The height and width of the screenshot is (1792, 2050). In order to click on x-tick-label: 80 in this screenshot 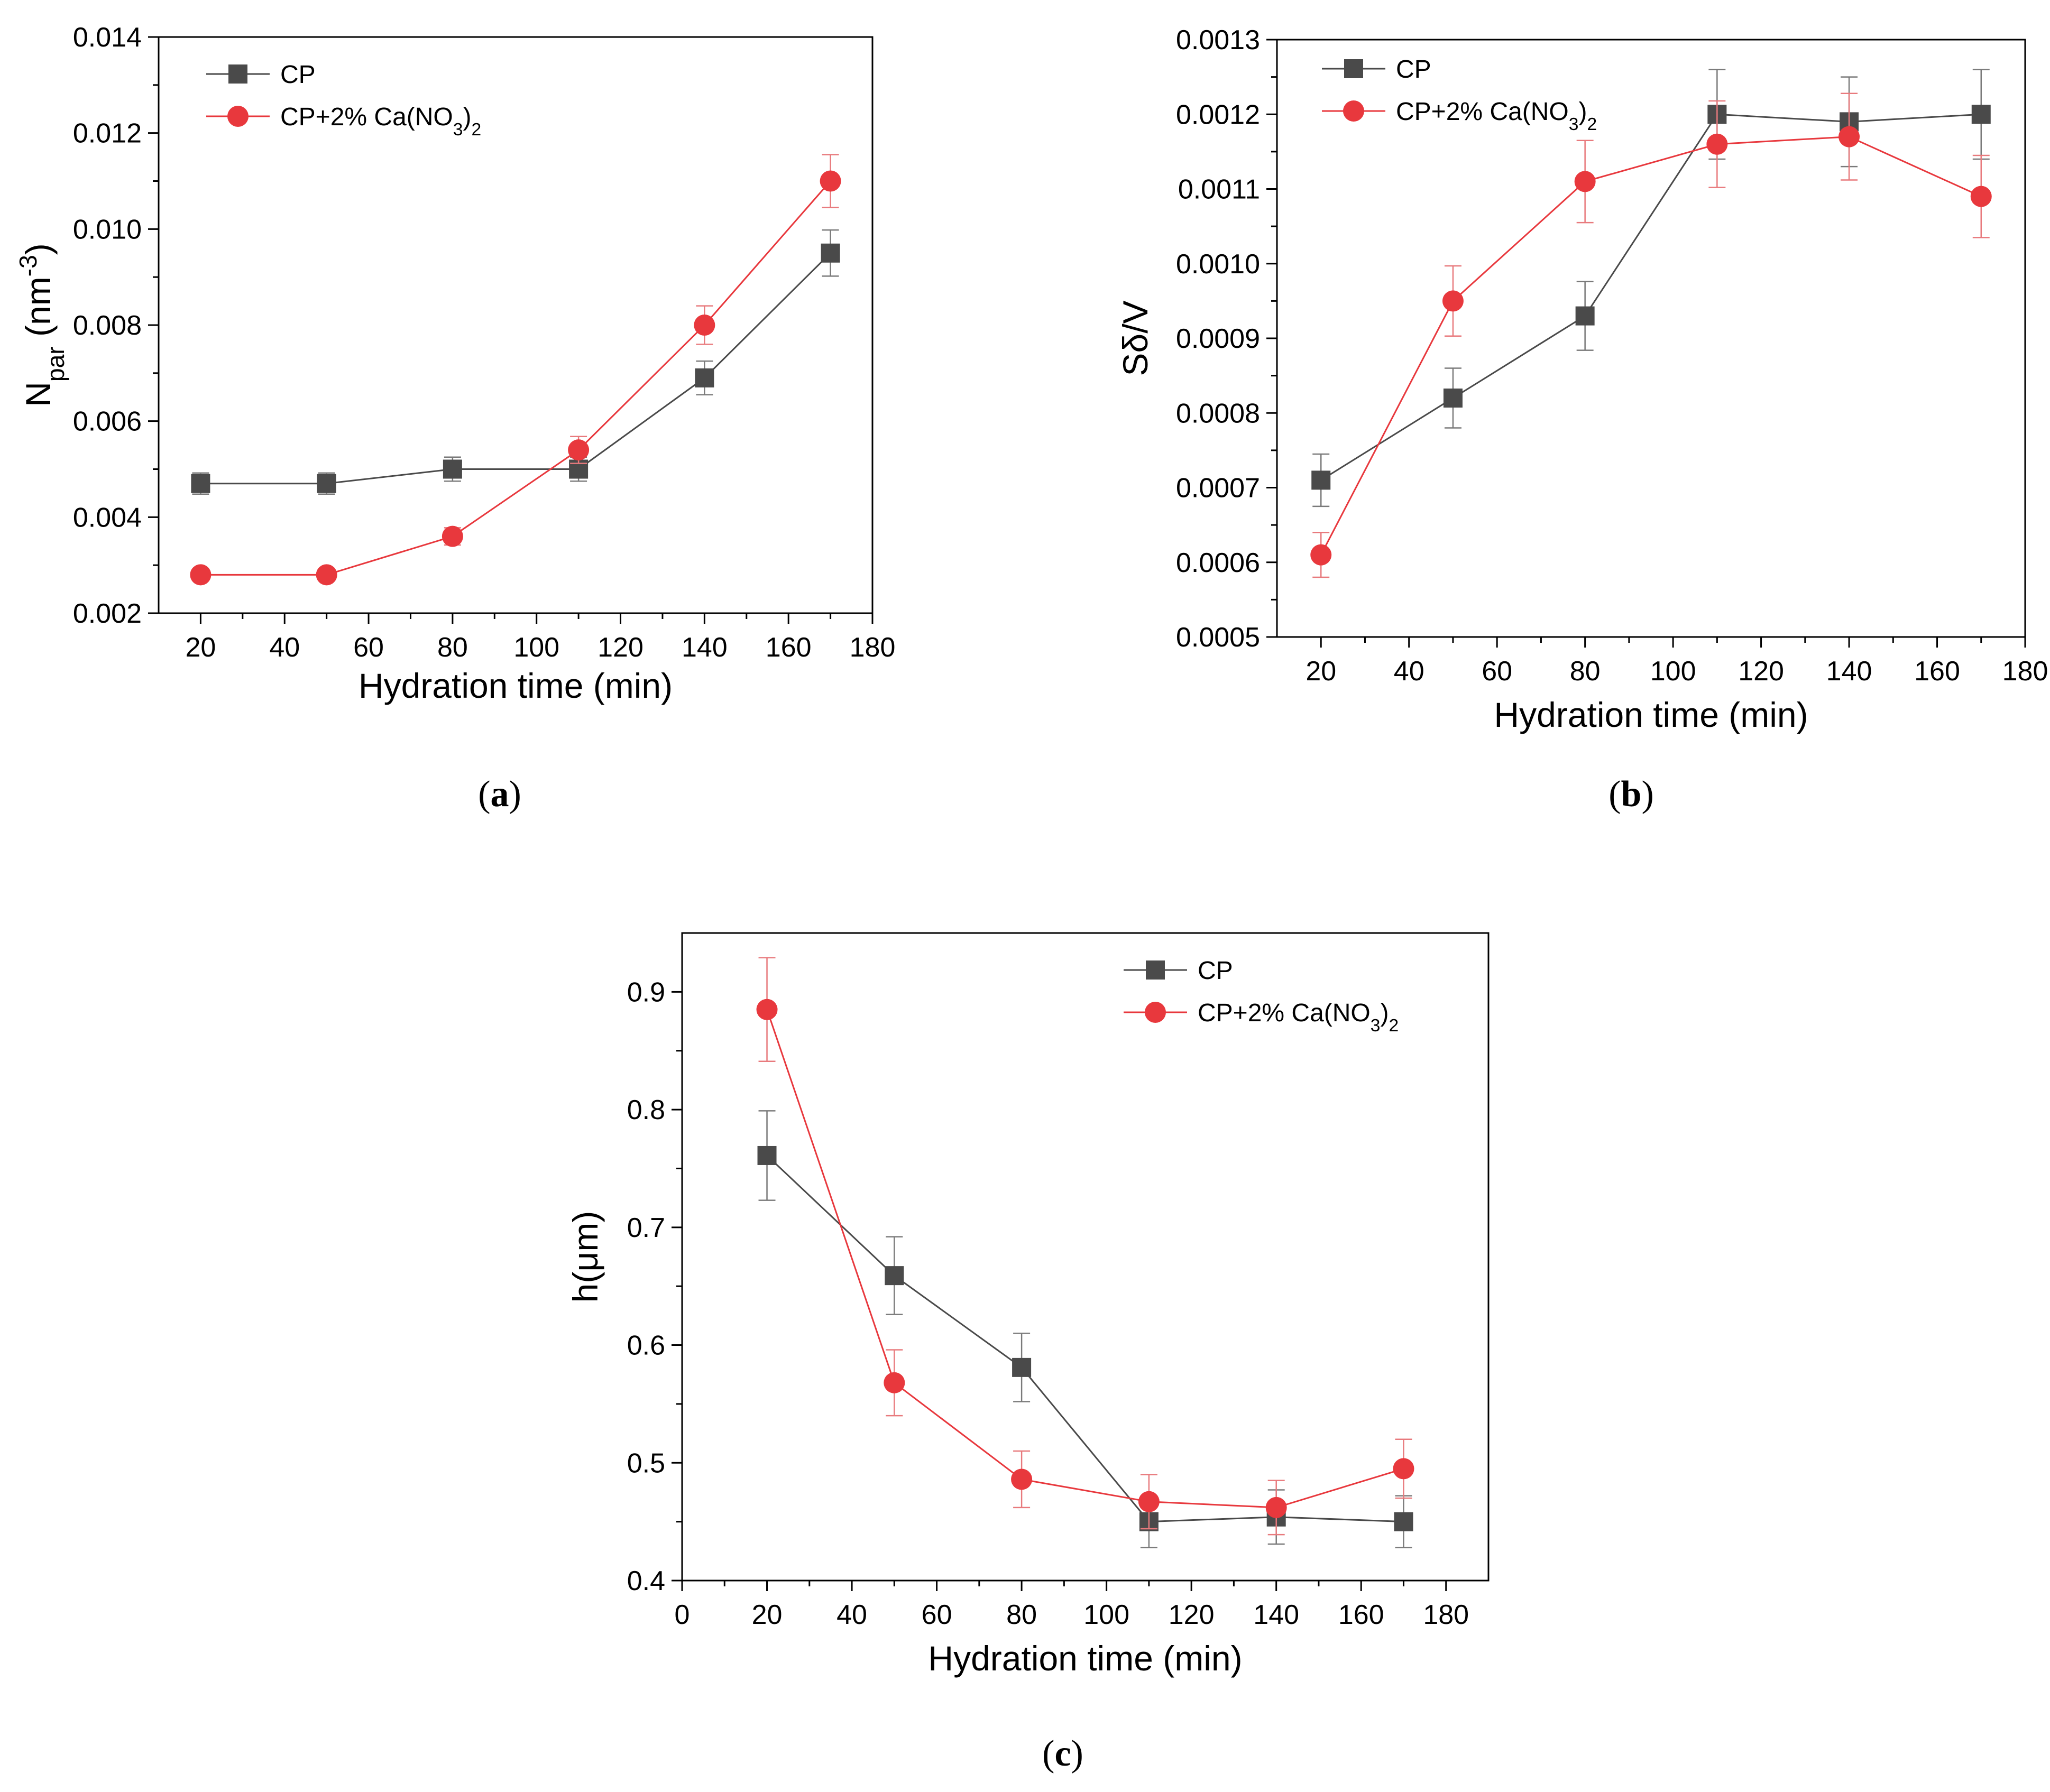, I will do `click(452, 647)`.